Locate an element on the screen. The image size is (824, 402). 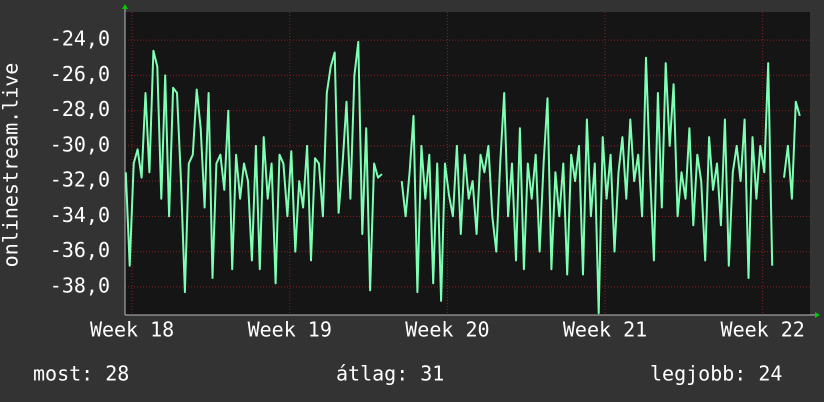
x-tick-label: Week 19 is located at coordinates (290, 330).